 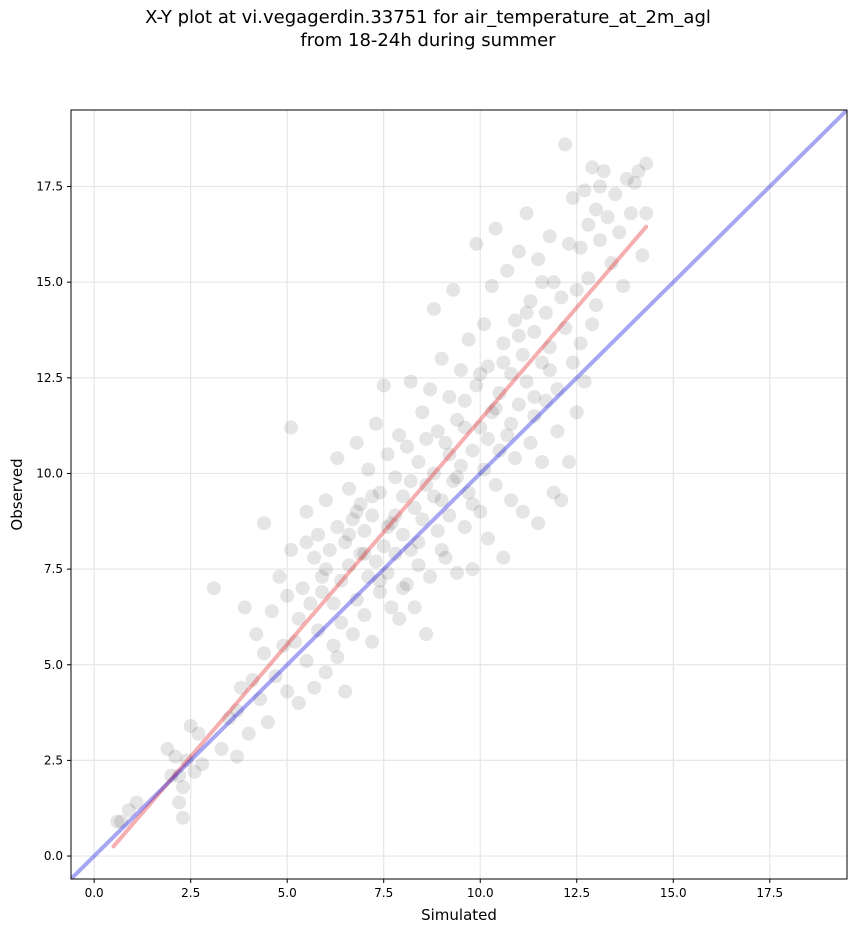 What do you see at coordinates (49, 473) in the screenshot?
I see `y-tick-label: 10.0` at bounding box center [49, 473].